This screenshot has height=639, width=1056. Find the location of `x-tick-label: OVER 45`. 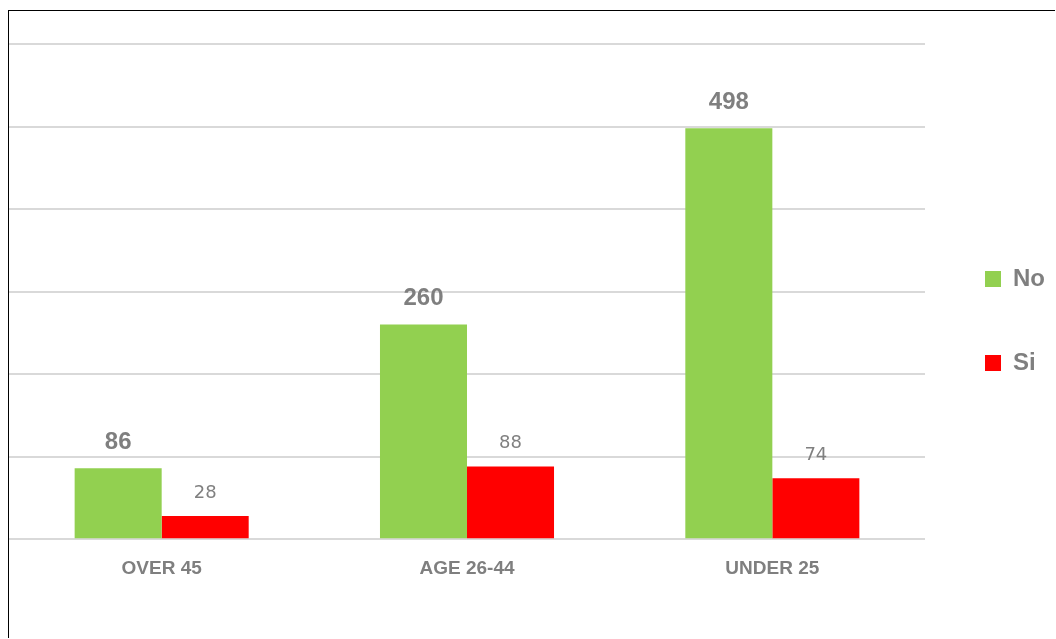

x-tick-label: OVER 45 is located at coordinates (162, 567).